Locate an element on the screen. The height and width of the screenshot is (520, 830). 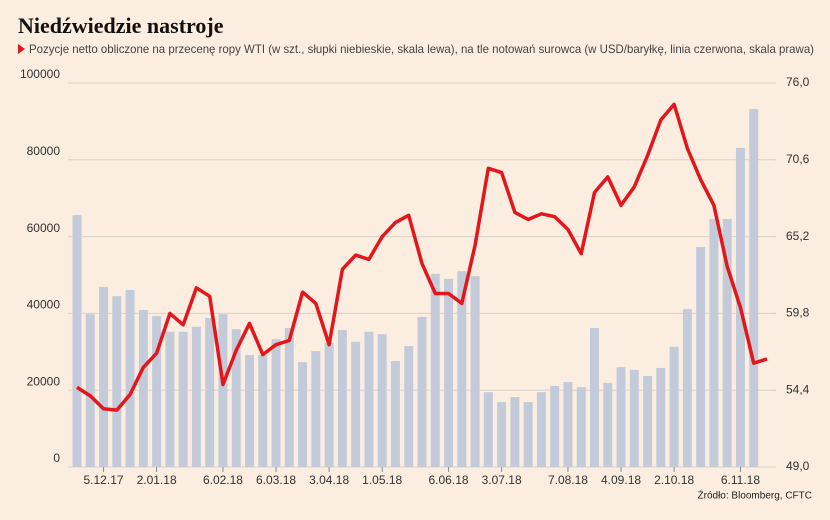
y-tick-label: 0 is located at coordinates (56, 458).